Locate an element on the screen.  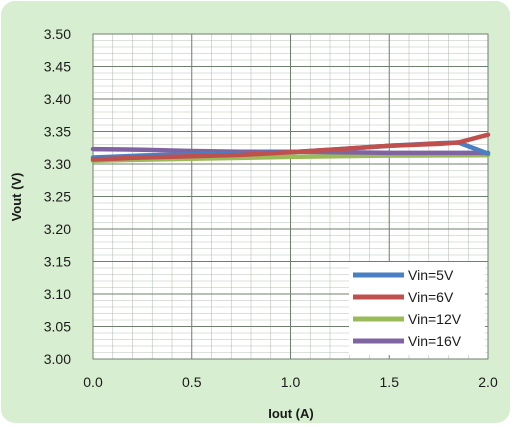
legend-label: Vin=12V is located at coordinates (435, 319).